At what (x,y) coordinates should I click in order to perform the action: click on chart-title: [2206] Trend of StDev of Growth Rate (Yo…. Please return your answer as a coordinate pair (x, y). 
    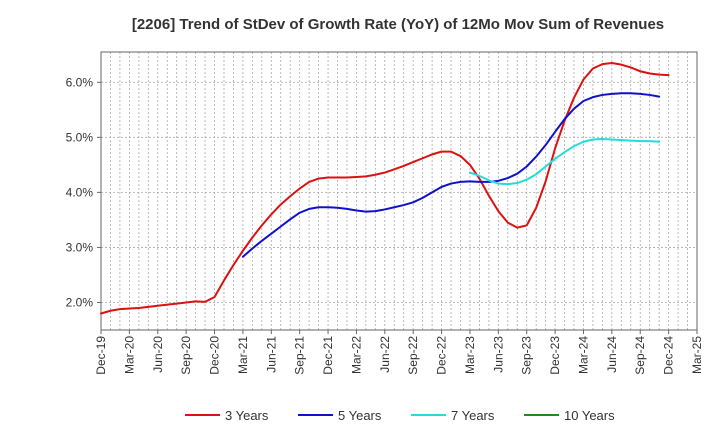
    Looking at the image, I should click on (398, 24).